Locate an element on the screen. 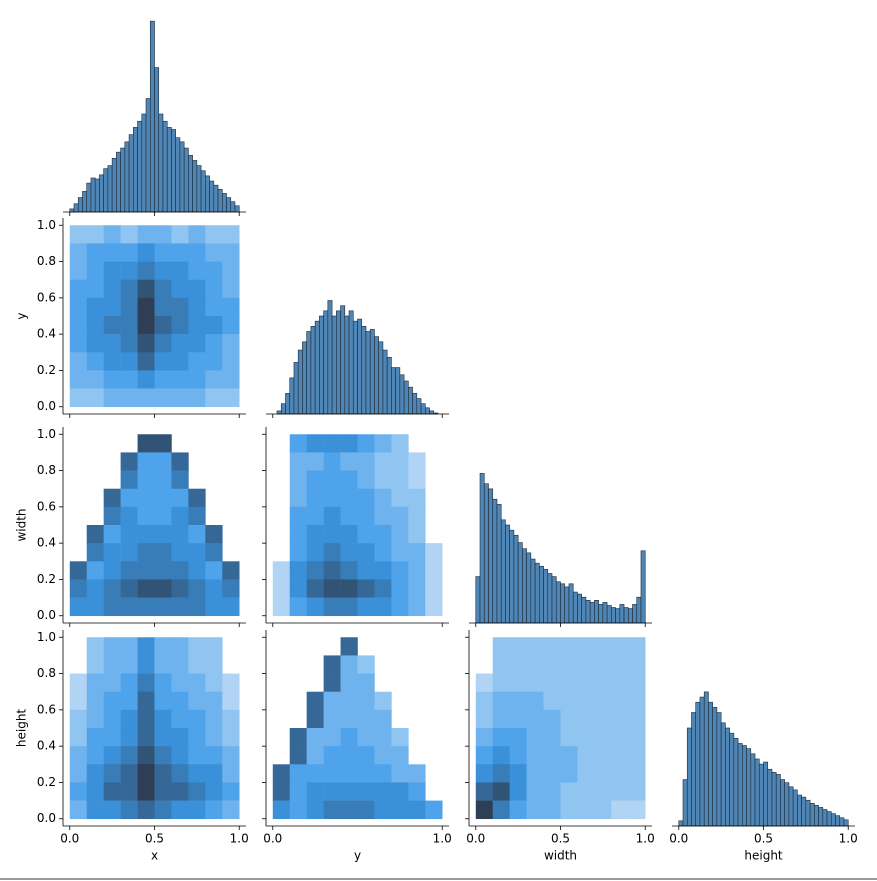  x-axis-label: x is located at coordinates (154, 856).